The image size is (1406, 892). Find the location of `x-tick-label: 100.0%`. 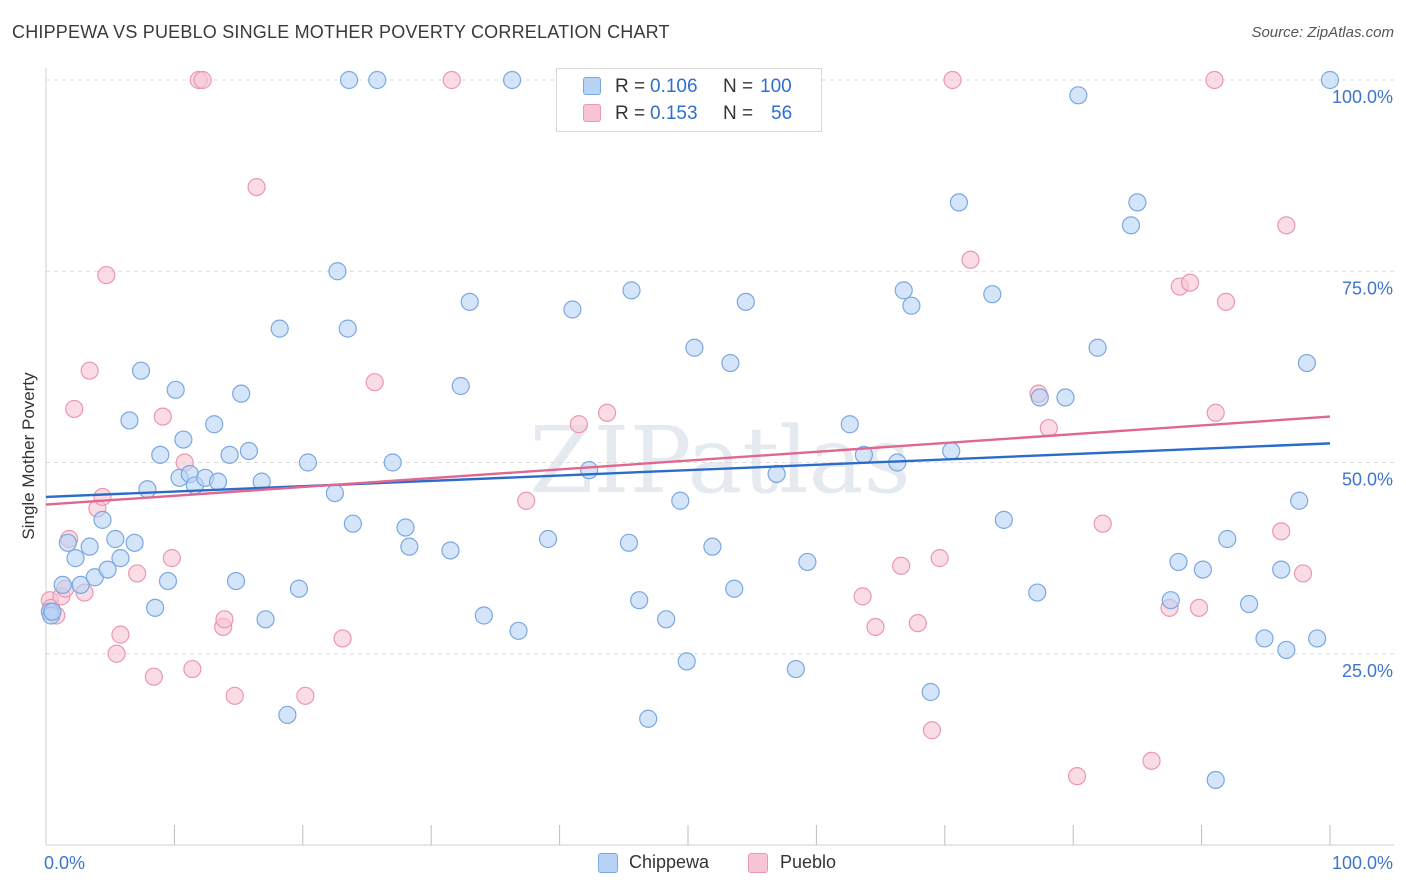

x-tick-label: 100.0% is located at coordinates (1362, 863).